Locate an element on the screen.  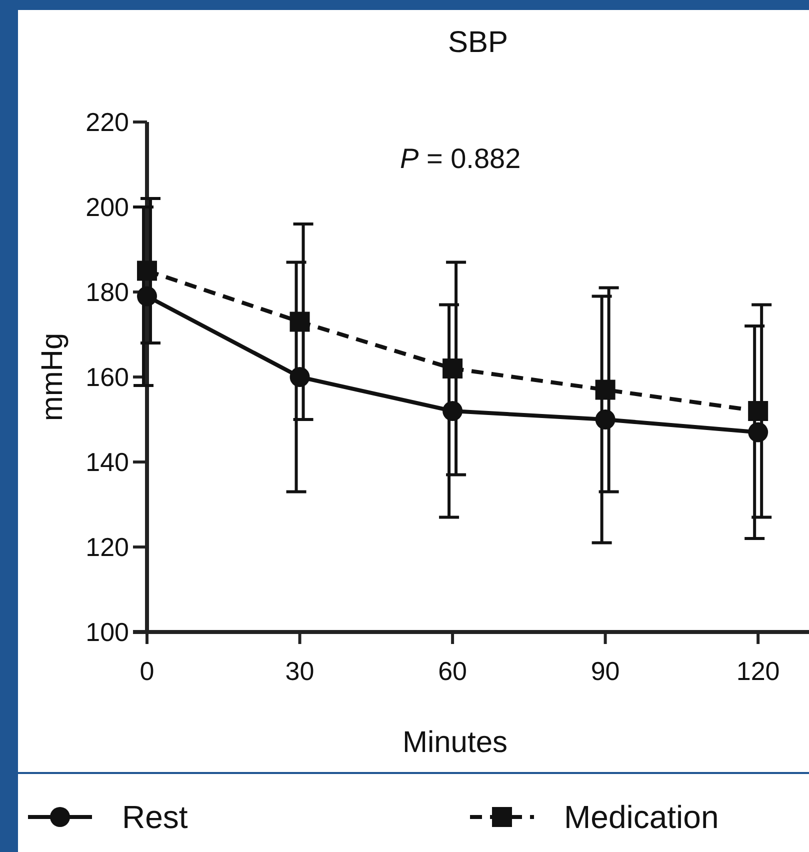
x-tick-label: 90 is located at coordinates (605, 671).